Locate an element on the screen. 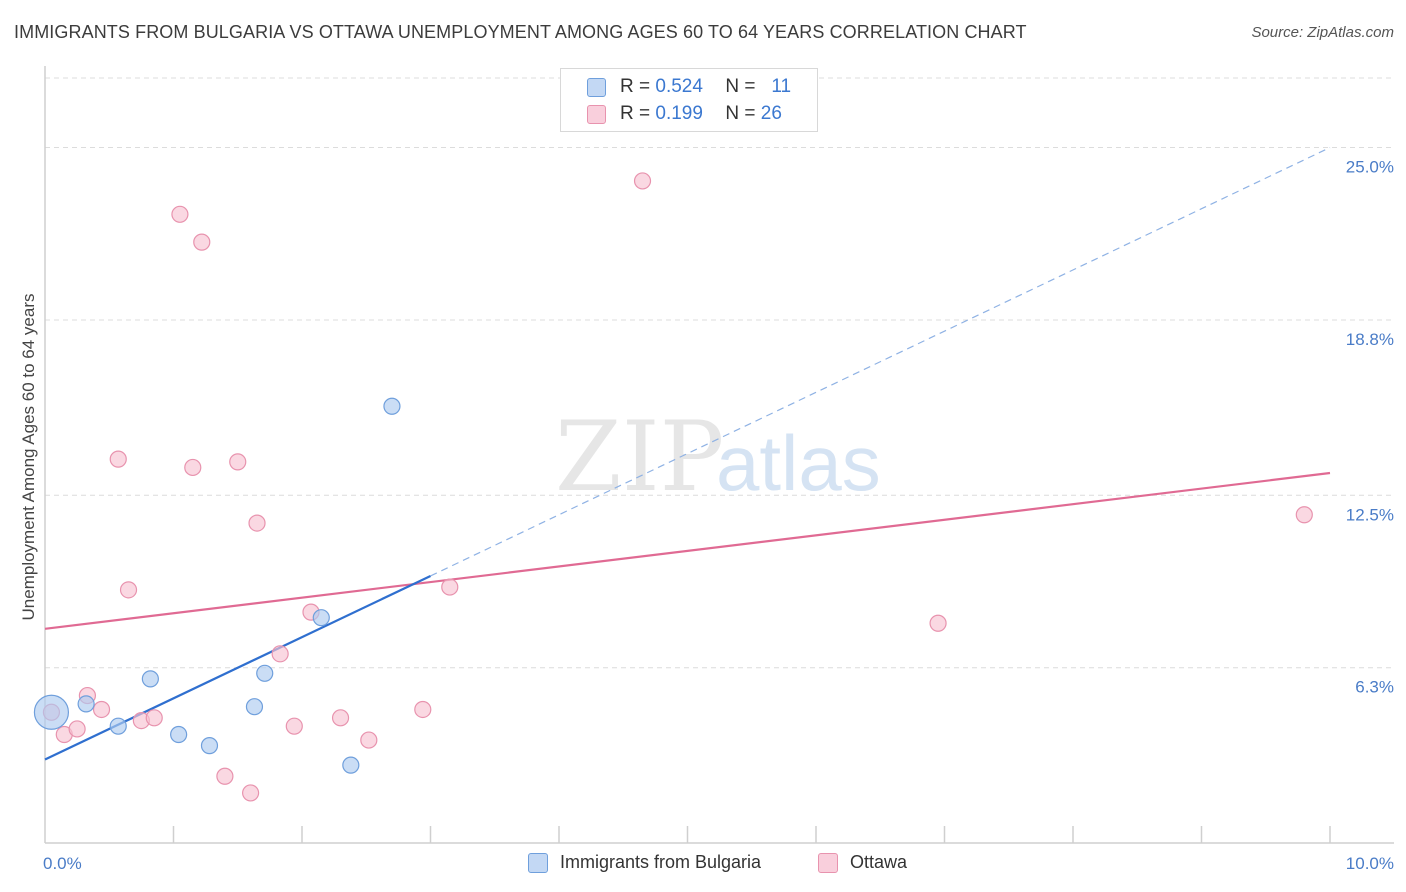  trend-line-bulgaria is located at coordinates (237, 667).